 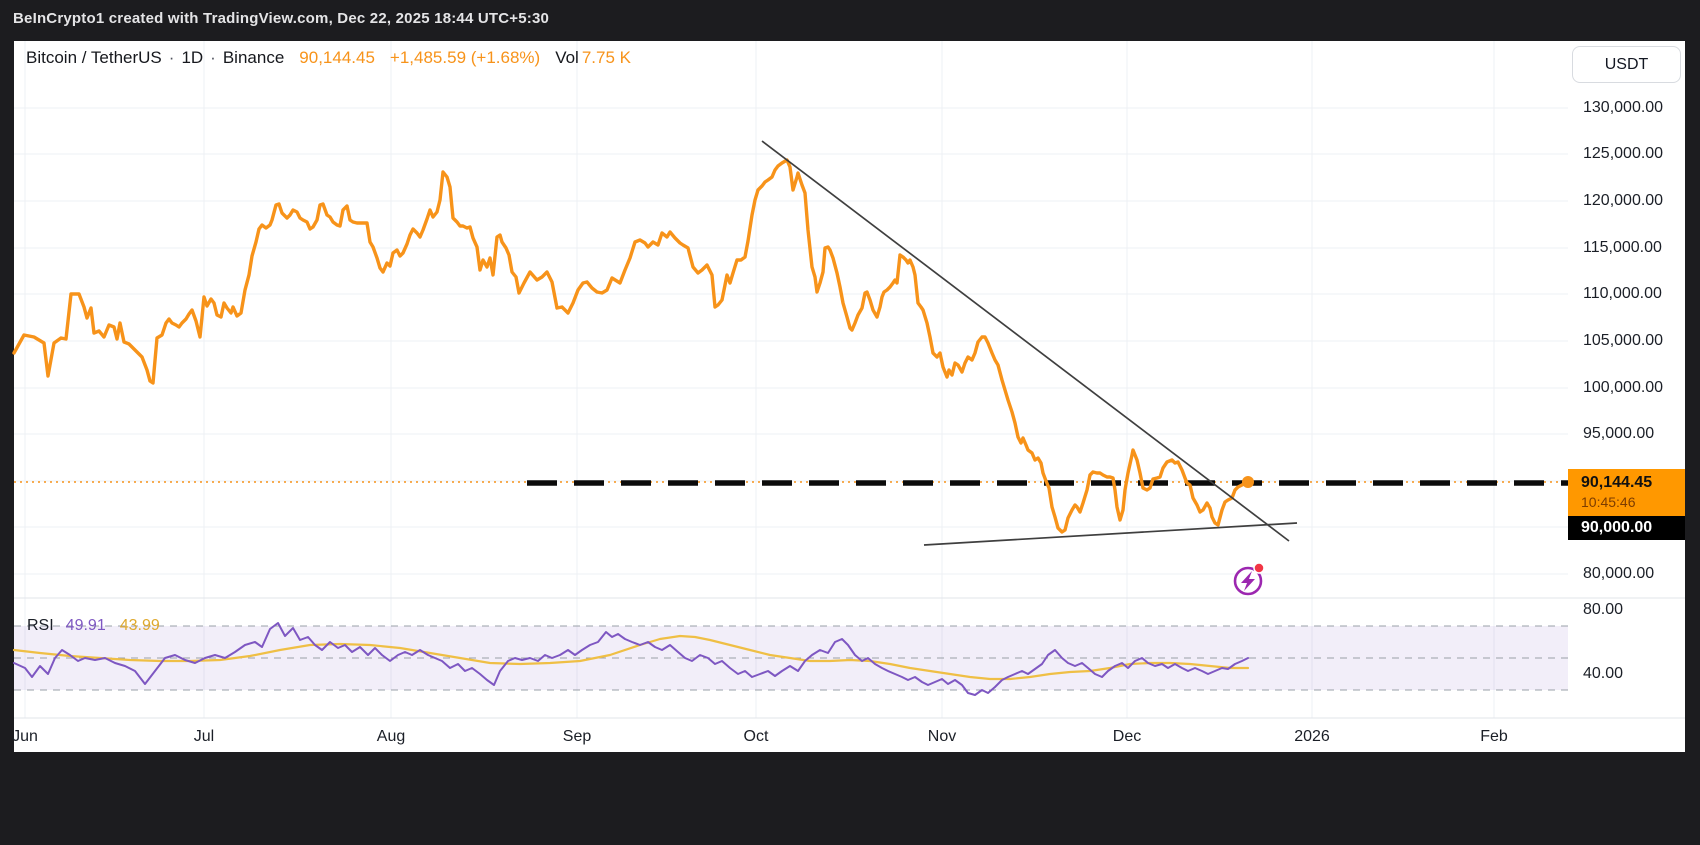 I want to click on time-tick: 2026, so click(x=1312, y=736).